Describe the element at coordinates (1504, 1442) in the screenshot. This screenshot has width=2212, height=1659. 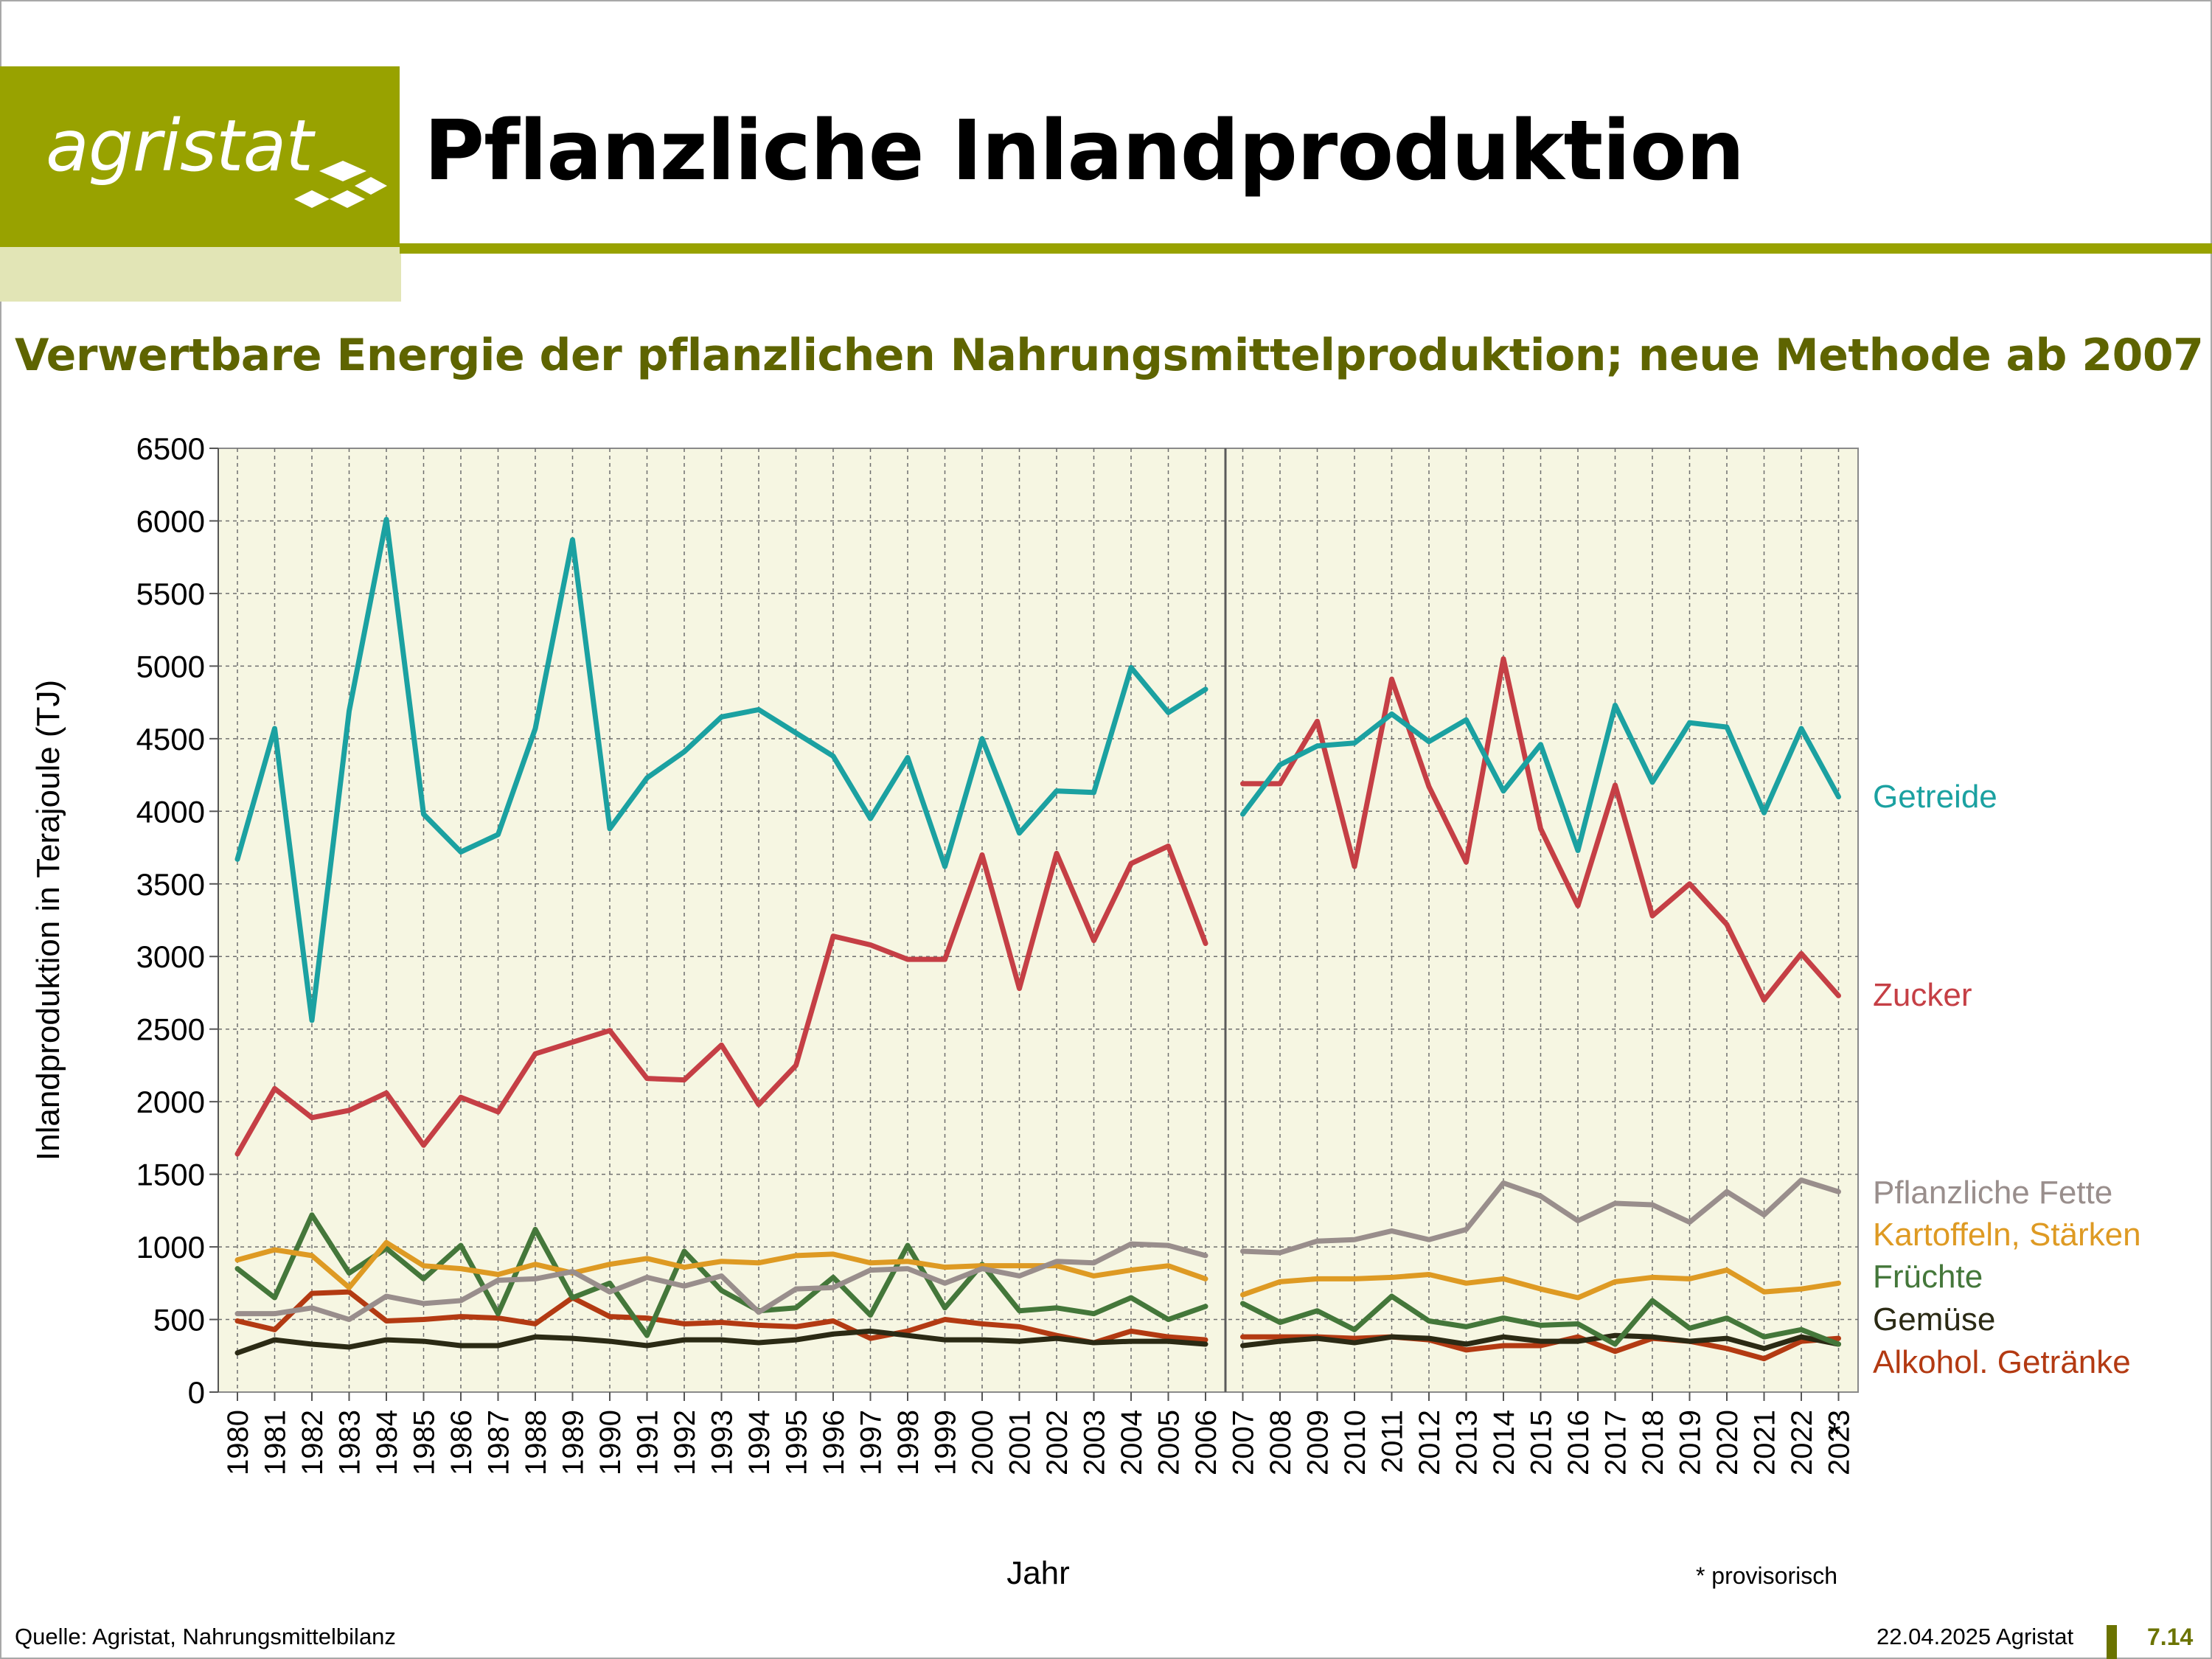
I see `x-tick-label: 2014` at that location.